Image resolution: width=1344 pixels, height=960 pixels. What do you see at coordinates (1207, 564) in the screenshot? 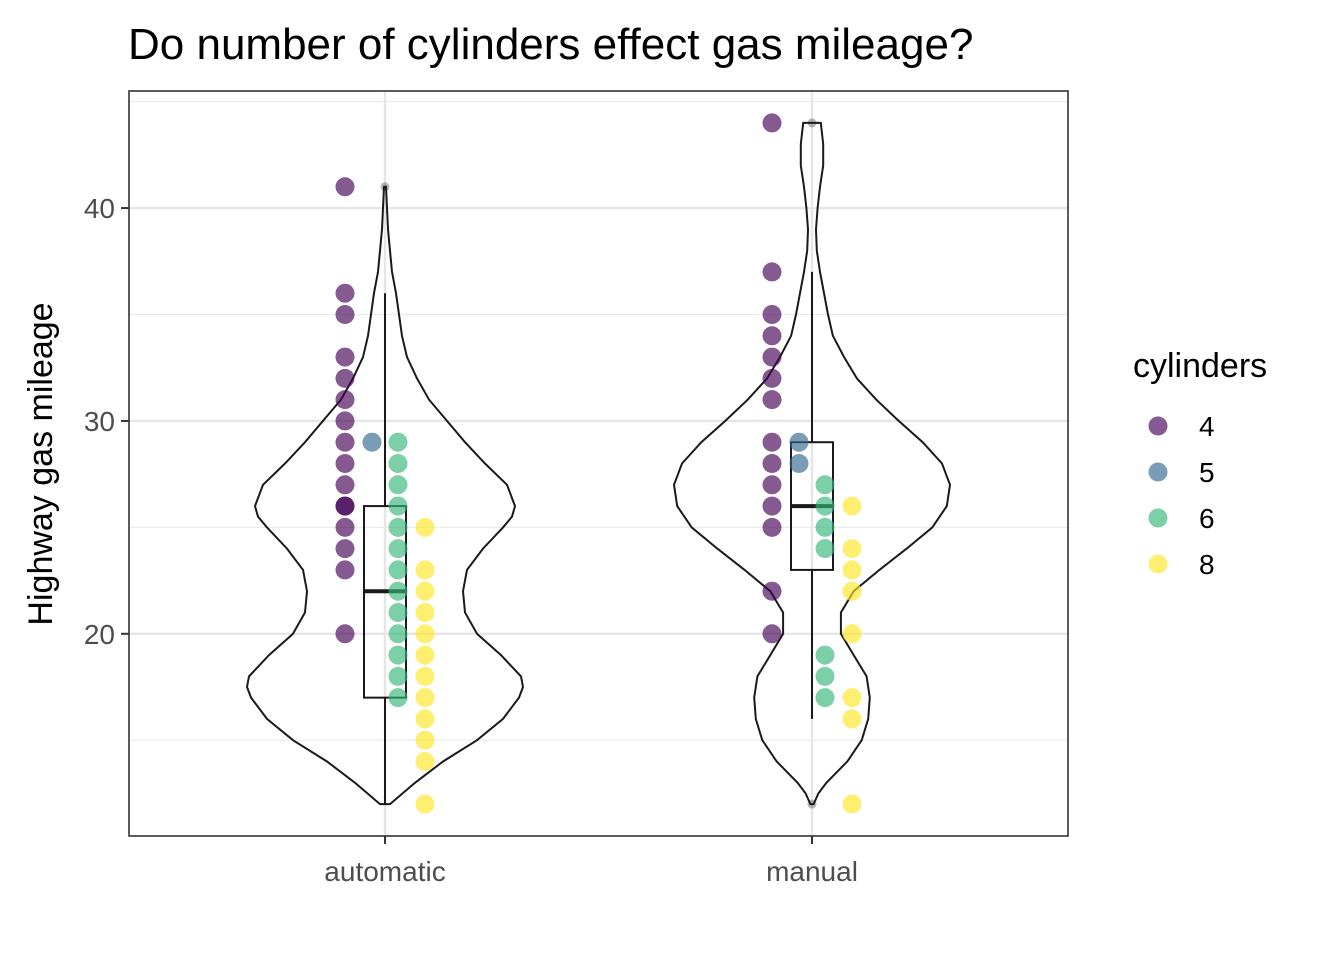
I see `legend-label-8: 8` at bounding box center [1207, 564].